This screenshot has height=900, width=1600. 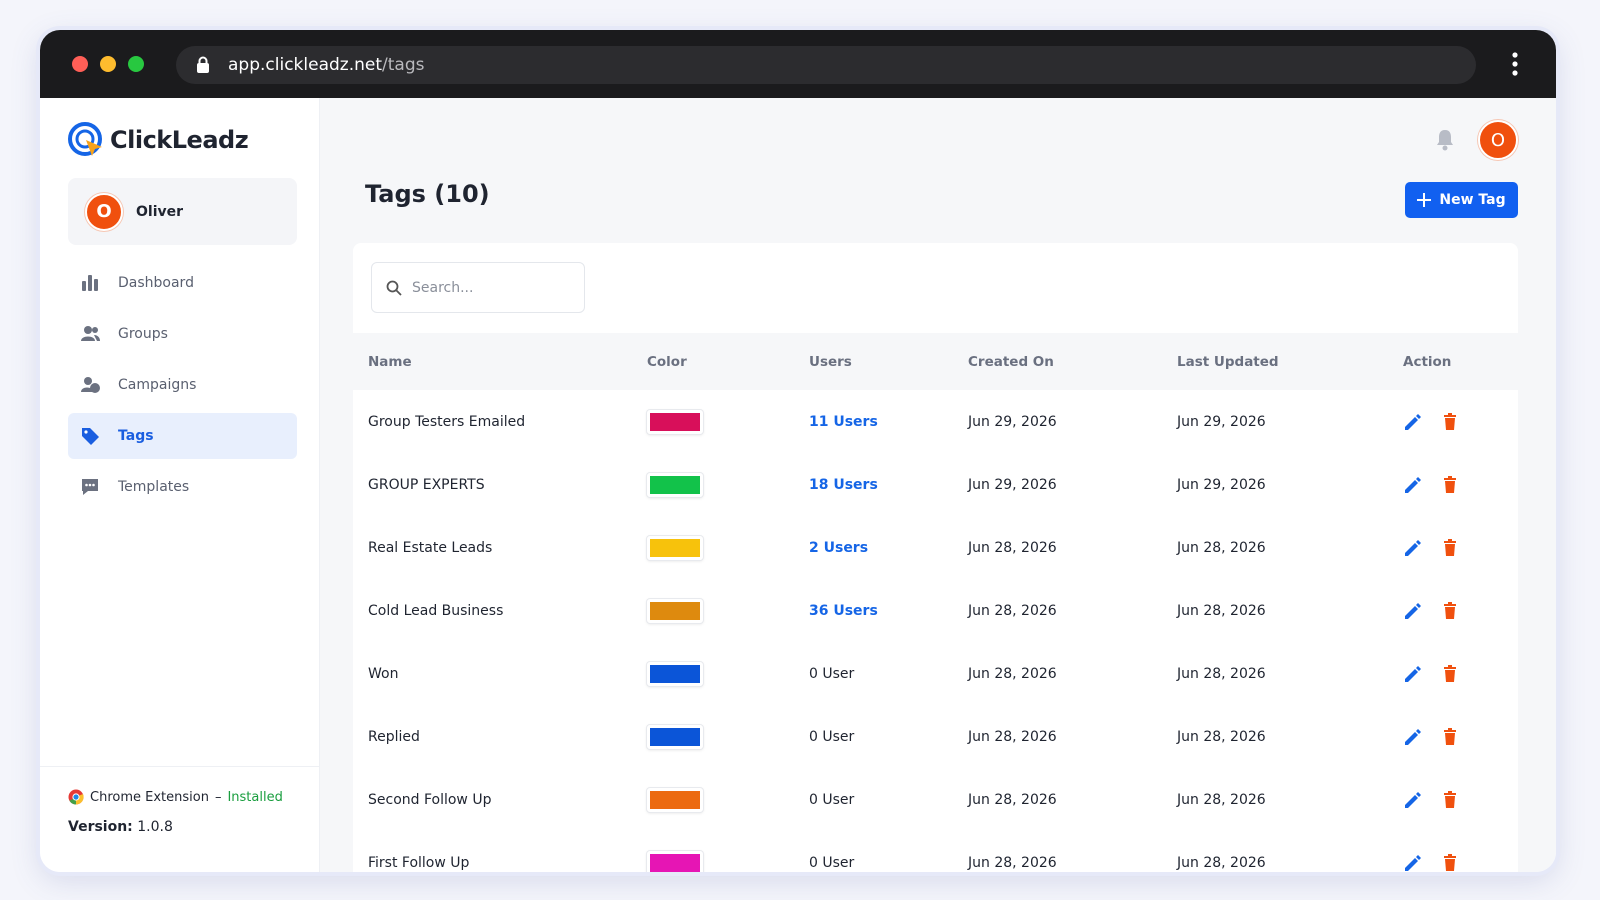 What do you see at coordinates (182, 436) in the screenshot?
I see `nav-item: Tags` at bounding box center [182, 436].